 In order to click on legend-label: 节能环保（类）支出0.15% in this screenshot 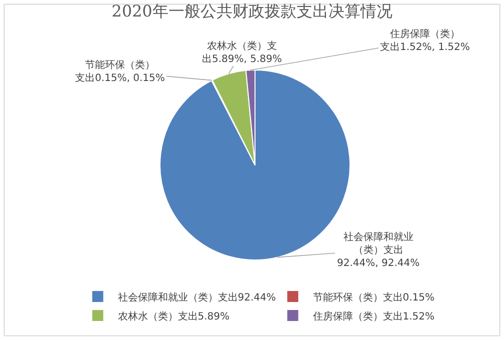, I will do `click(373, 297)`.